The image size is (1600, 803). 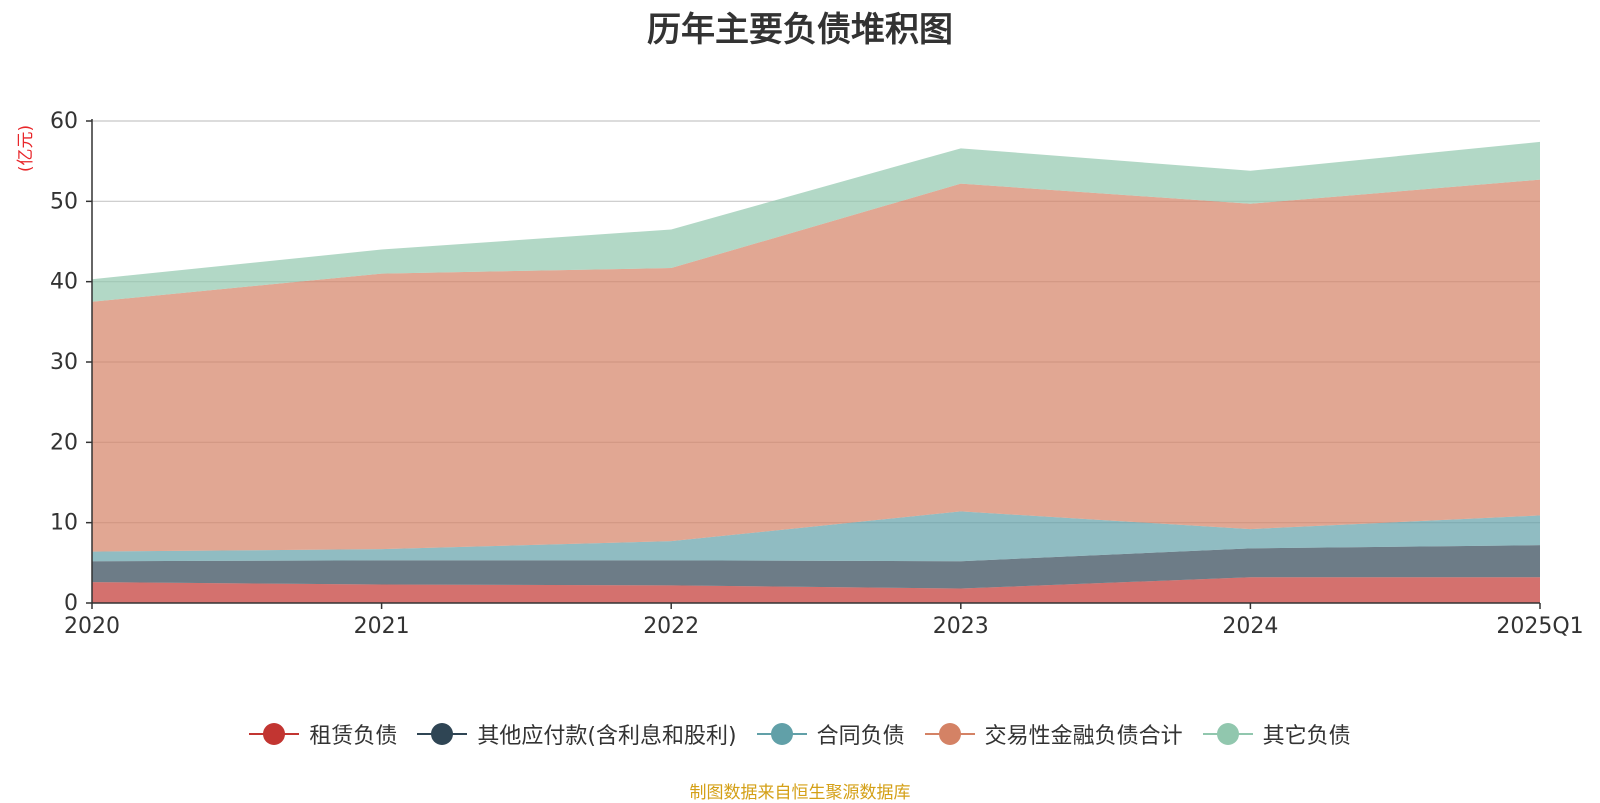 I want to click on y-tick-label: 30, so click(x=64, y=362).